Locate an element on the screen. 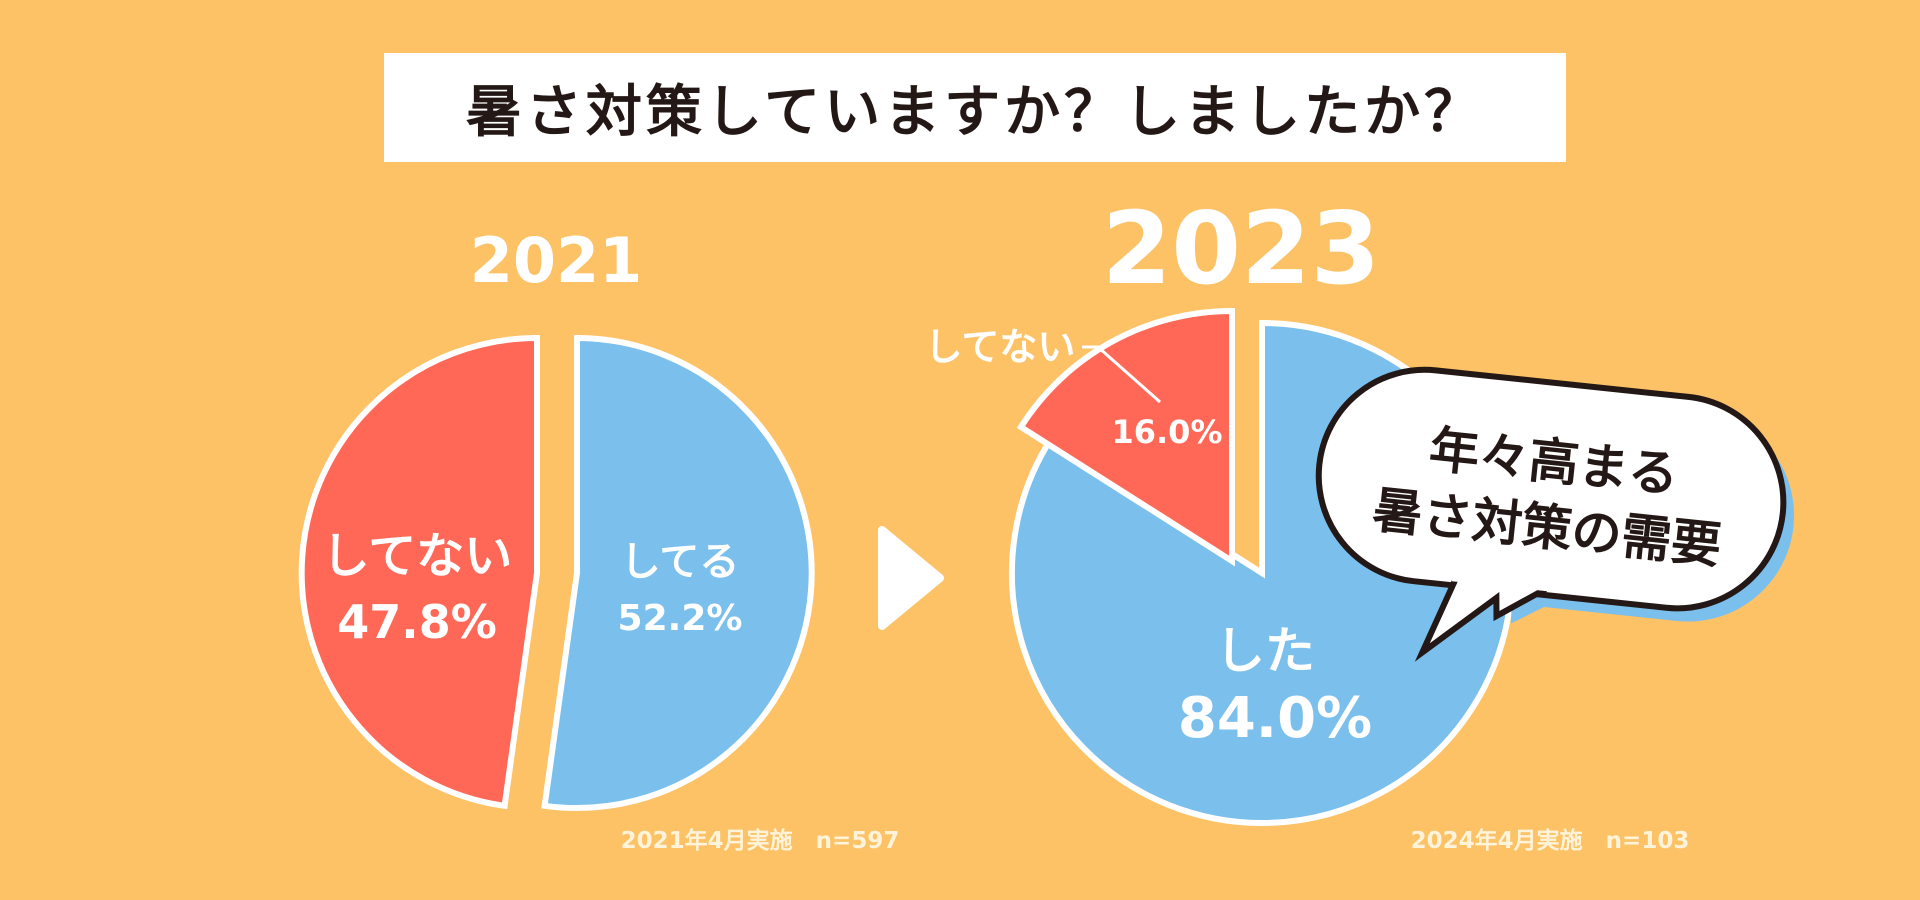 The image size is (1920, 900). title-banner: 暑さ対策していますか？しましたか？ is located at coordinates (975, 107).